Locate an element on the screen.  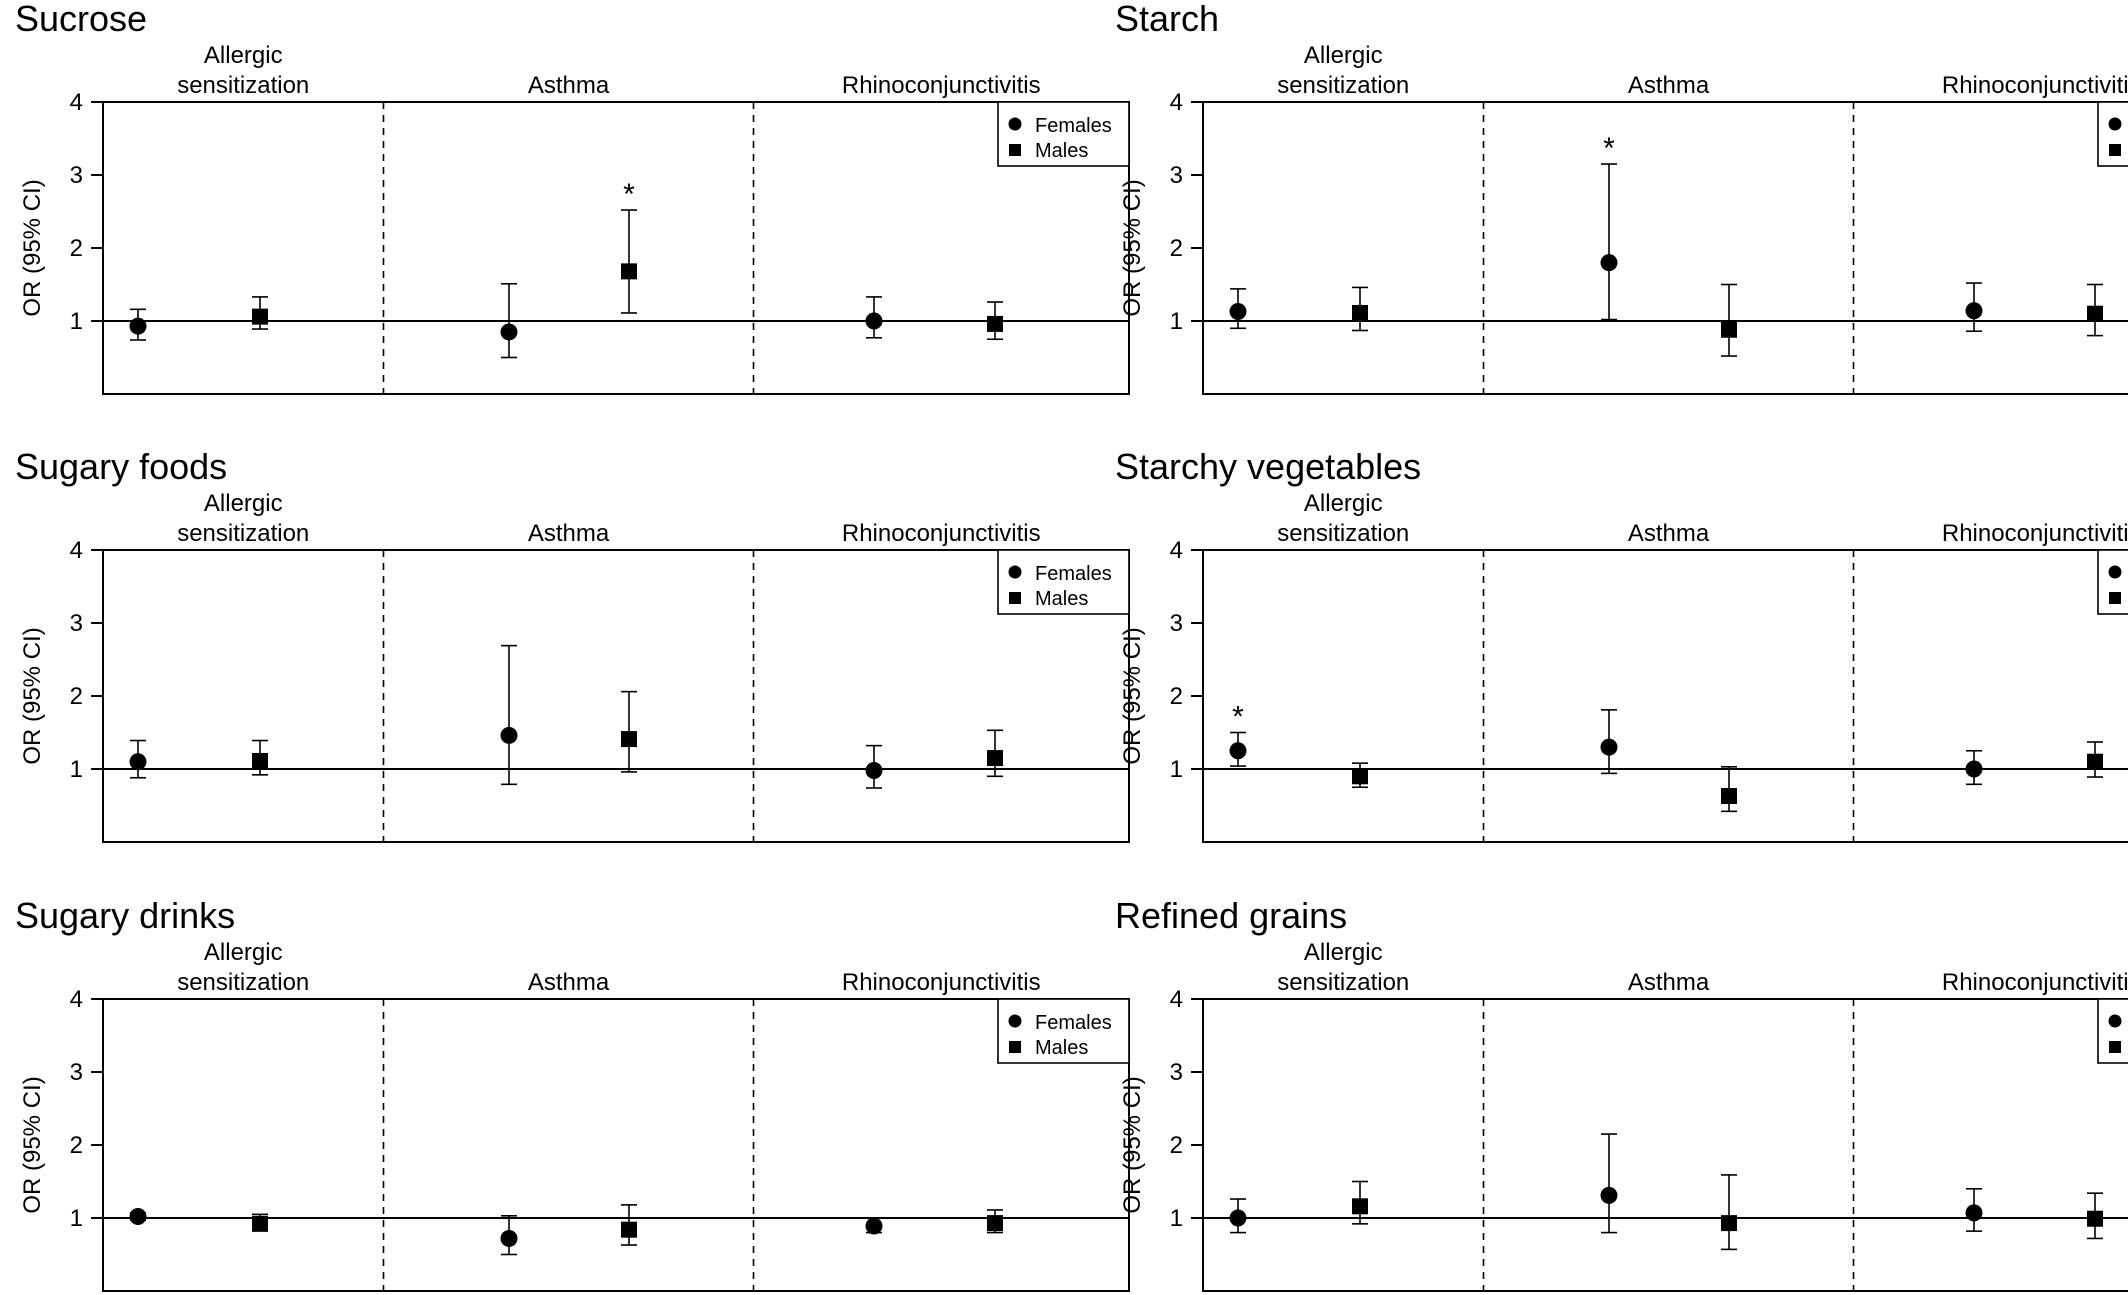
chart-title: Sugary foods is located at coordinates (121, 466).